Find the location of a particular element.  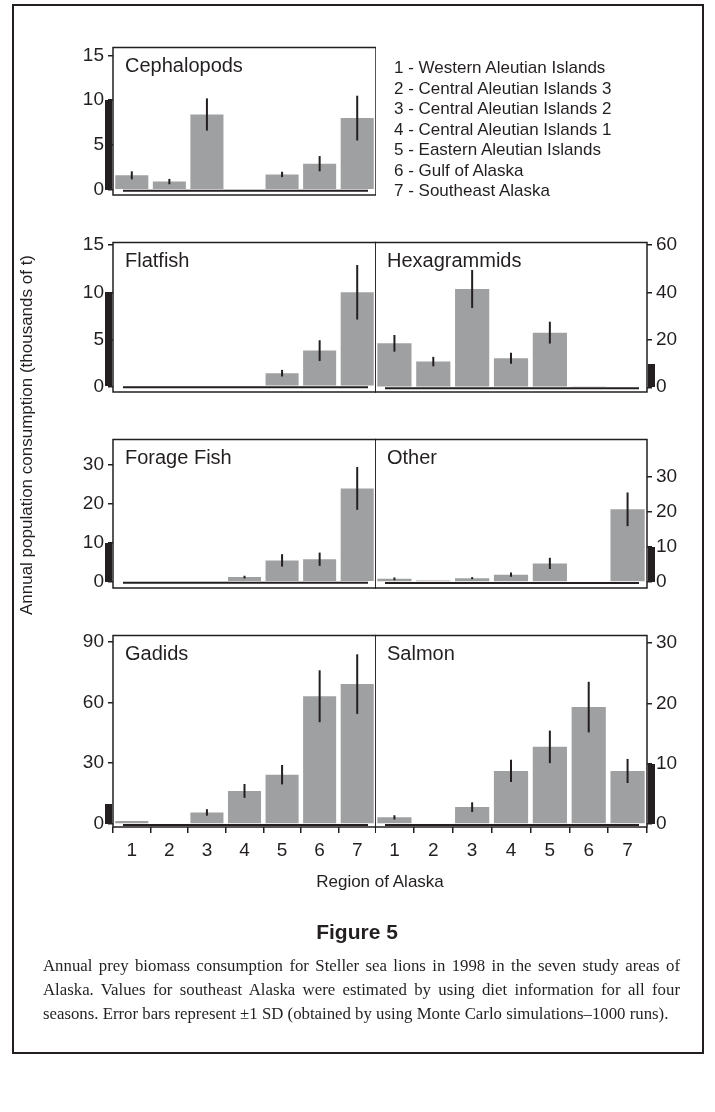

text: Region of Alaska is located at coordinates (380, 882).